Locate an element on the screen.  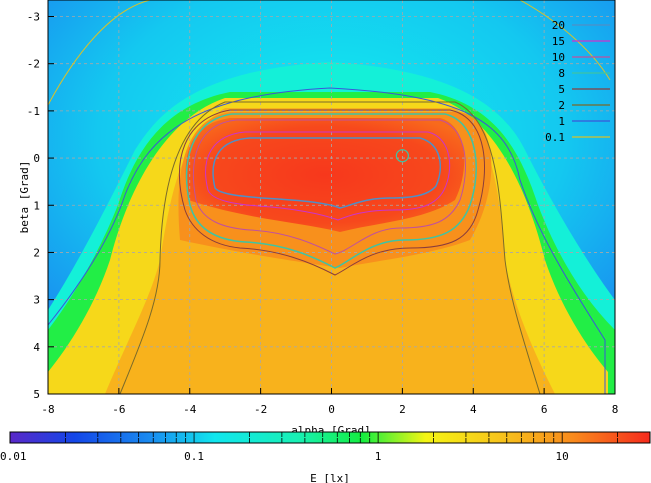
x-tick-label: -8 is located at coordinates (47, 409).